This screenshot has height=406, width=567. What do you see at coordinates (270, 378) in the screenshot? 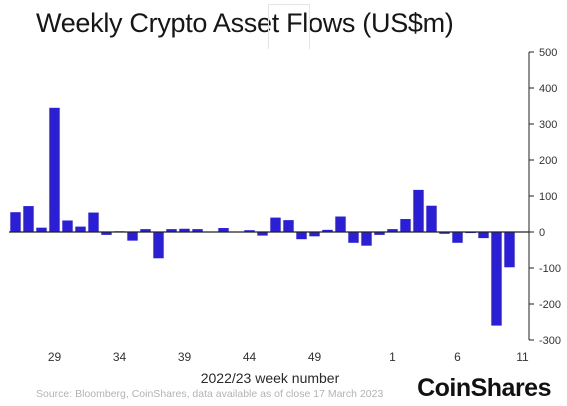
I see `x-axis-label: 2022/23 week number` at bounding box center [270, 378].